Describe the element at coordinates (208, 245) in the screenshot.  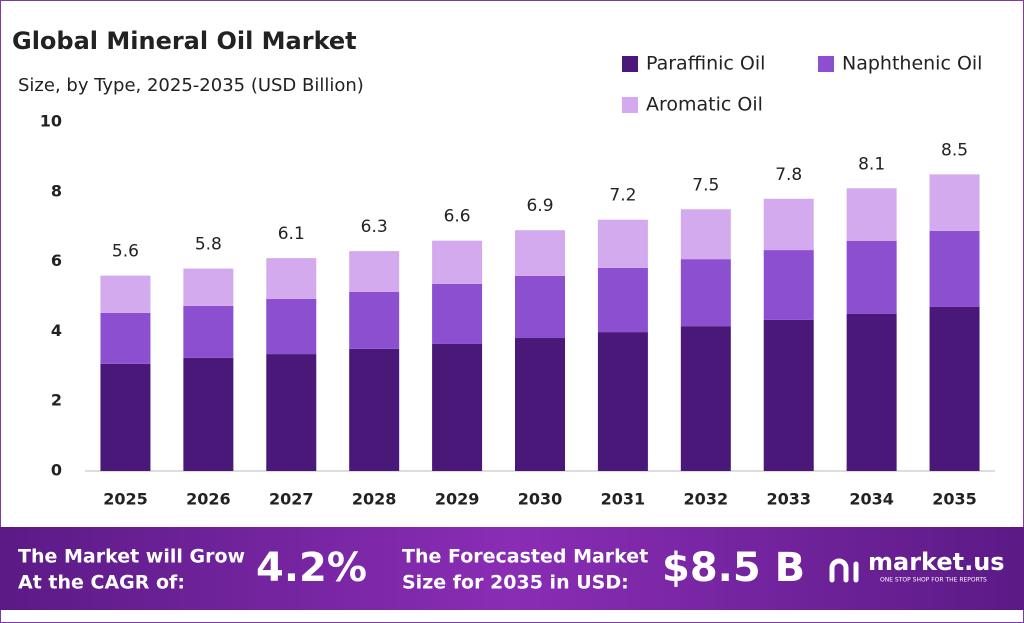
I see `total-label: 5.8` at that location.